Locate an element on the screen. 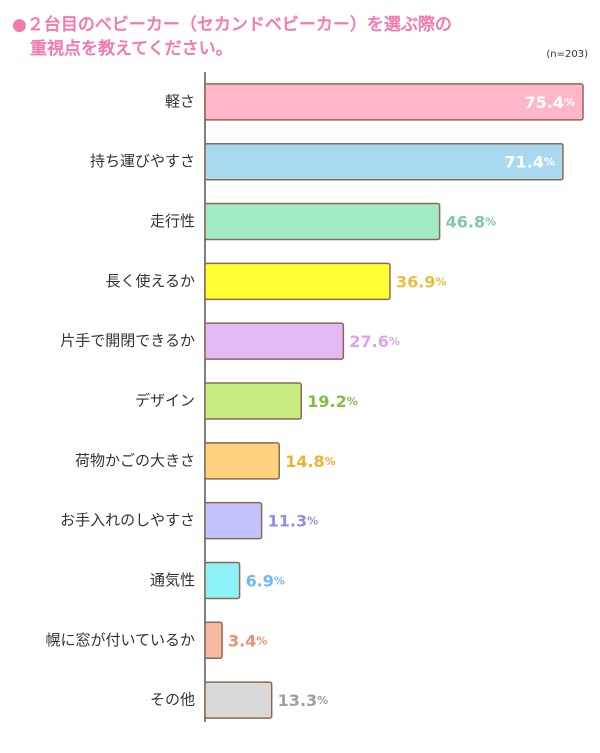 The width and height of the screenshot is (600, 753). value-label: 3.4% is located at coordinates (247, 640).